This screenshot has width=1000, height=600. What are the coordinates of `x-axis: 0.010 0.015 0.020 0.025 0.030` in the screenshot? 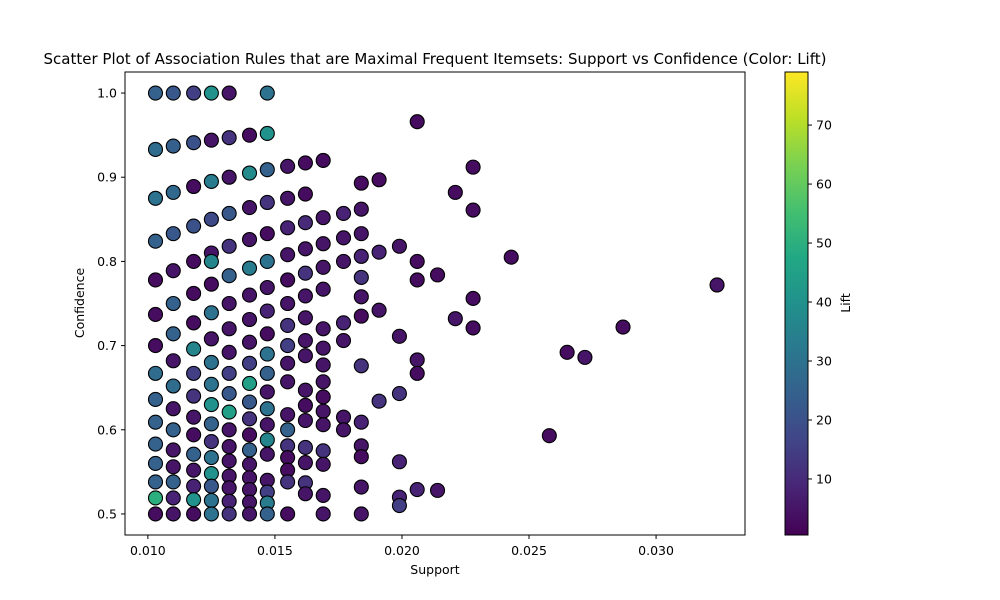 It's located at (402, 546).